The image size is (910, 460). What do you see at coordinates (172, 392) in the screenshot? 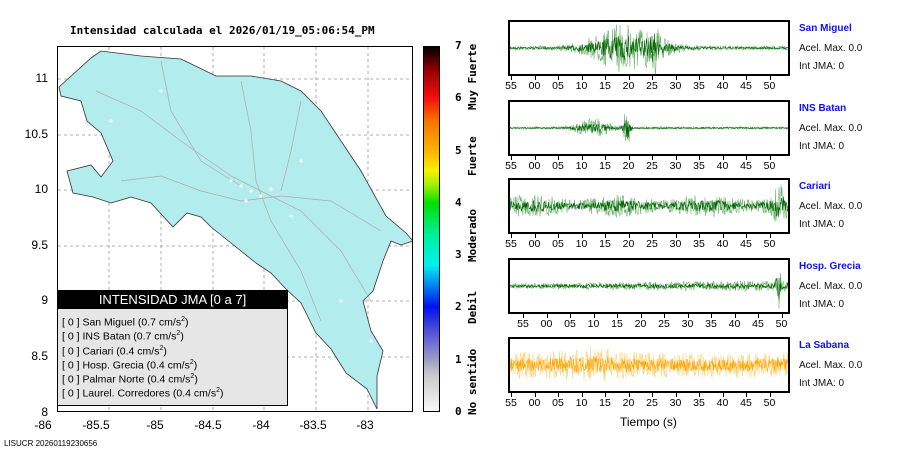
I see `legend-item: [ 0 ] Laurel. Corredores (0.4 cm/s2)` at bounding box center [172, 392].